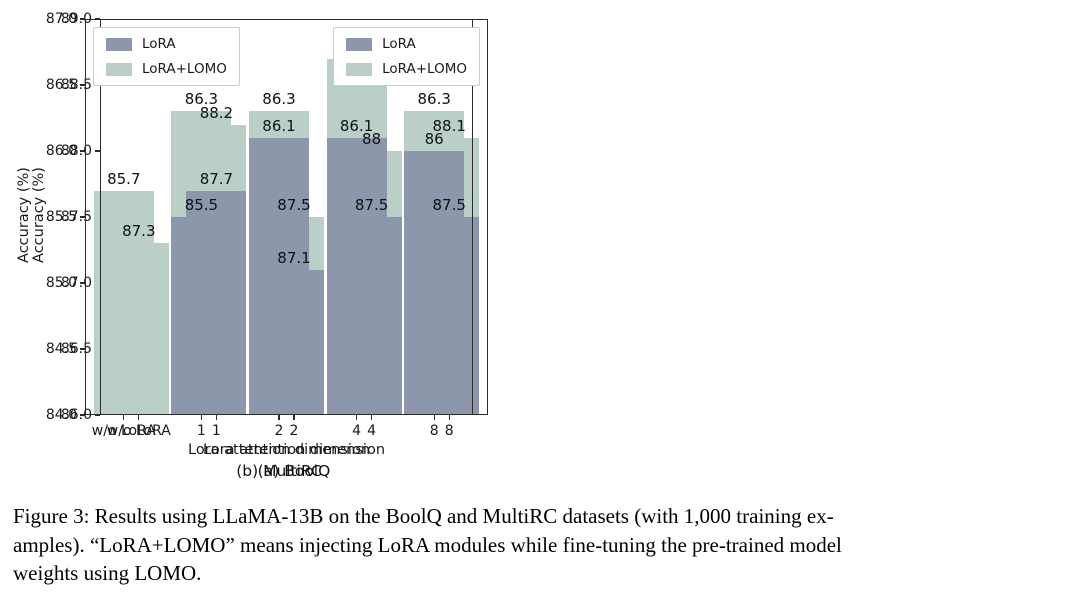  Describe the element at coordinates (107, 573) in the screenshot. I see `caption-line: weights using LOMO.` at that location.